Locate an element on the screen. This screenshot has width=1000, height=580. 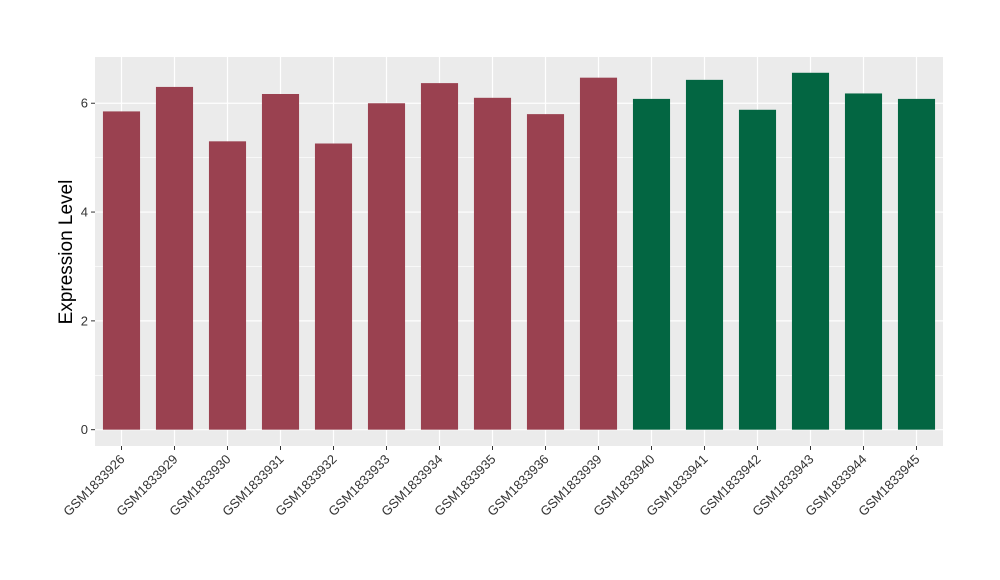
y-tick-label: 0 is located at coordinates (84, 429).